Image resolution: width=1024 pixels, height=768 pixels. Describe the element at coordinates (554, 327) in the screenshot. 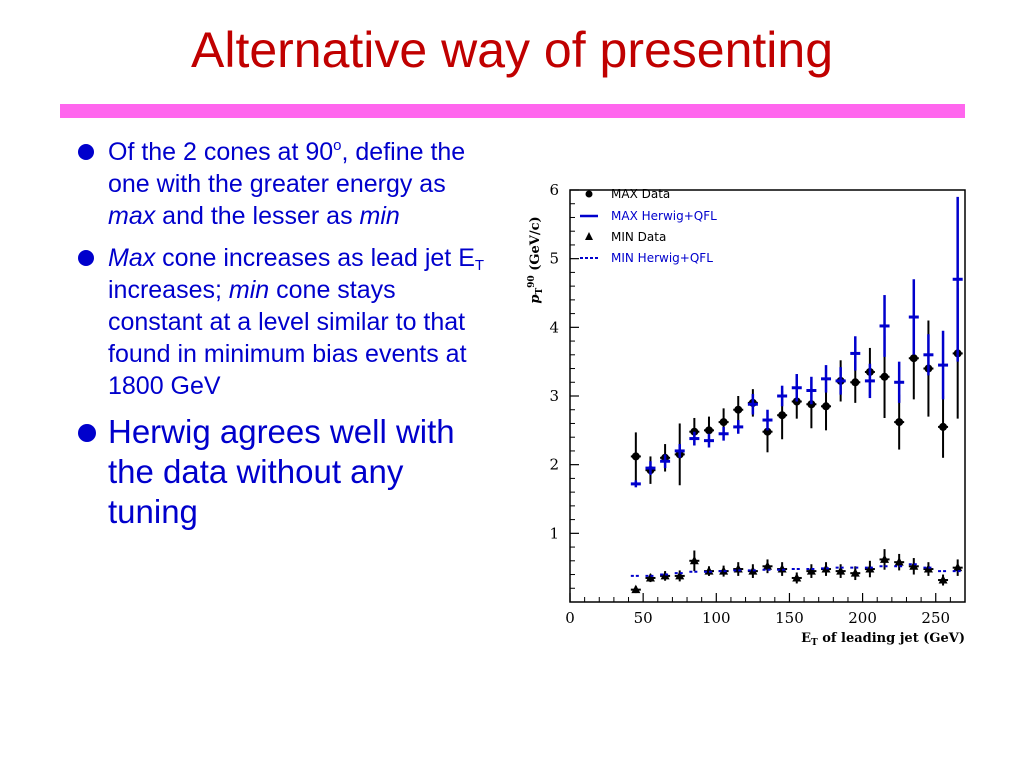

I see `y-tick-label: 4` at that location.